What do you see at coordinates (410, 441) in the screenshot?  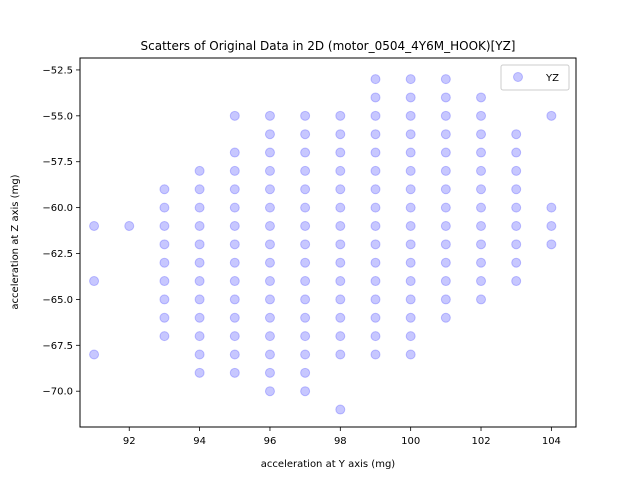 I see `x-tick-label: 100` at bounding box center [410, 441].